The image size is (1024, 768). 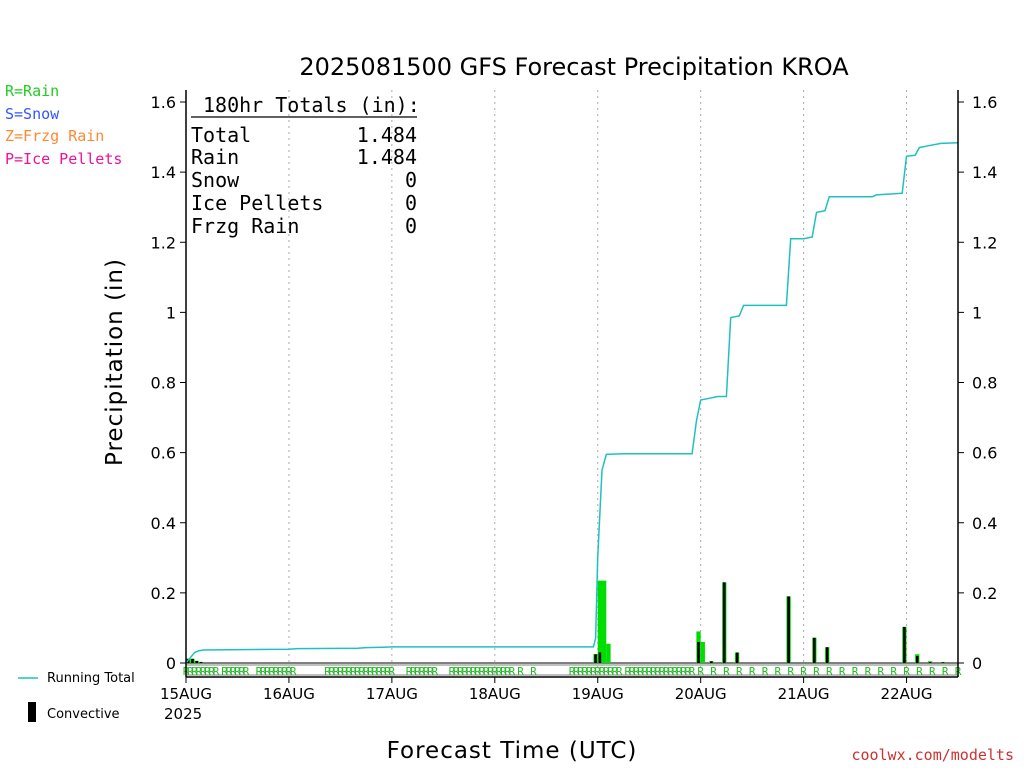 I want to click on precip-bars, so click(x=566, y=621).